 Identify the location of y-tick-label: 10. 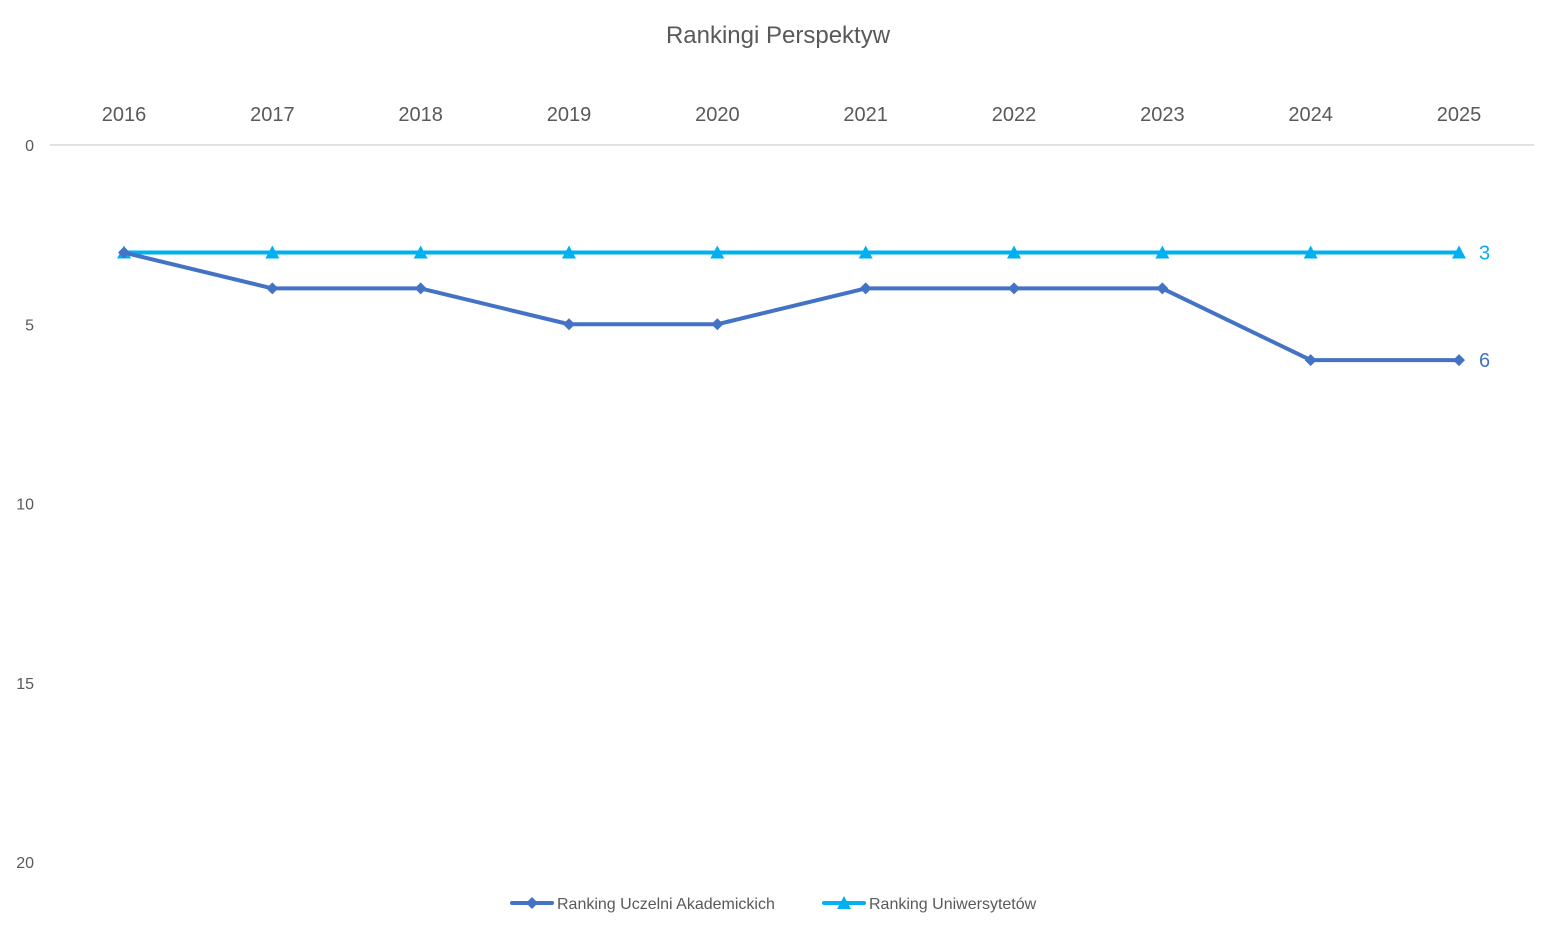
(25, 505).